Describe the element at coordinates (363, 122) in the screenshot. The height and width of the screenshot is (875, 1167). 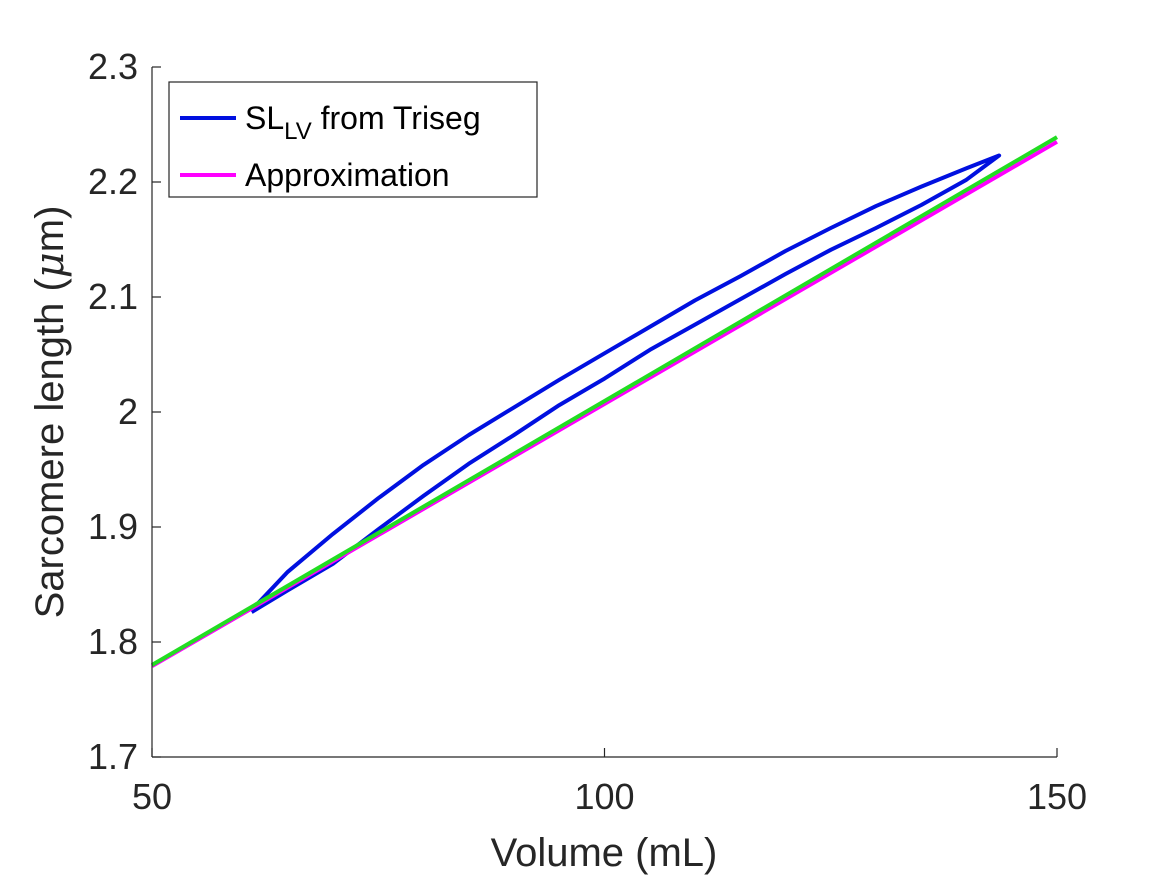
I see `legend-label-1: SLLV from Triseg` at that location.